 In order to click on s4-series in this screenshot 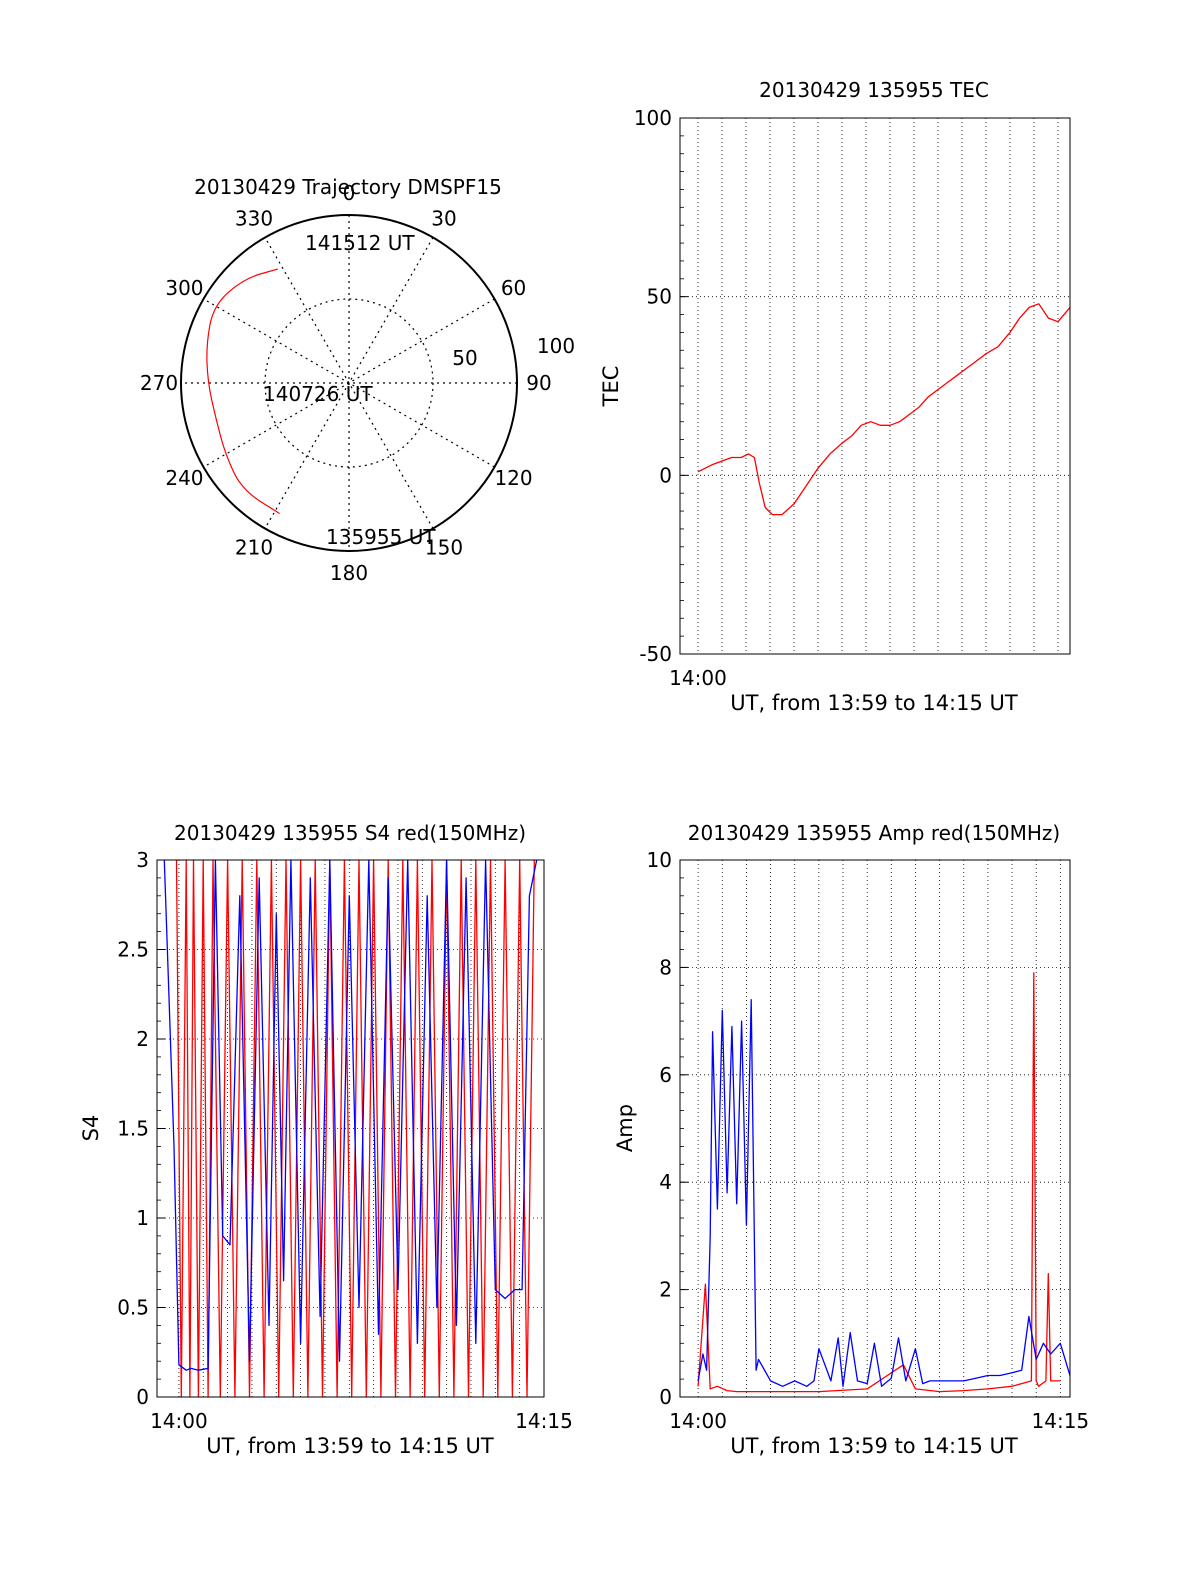, I will do `click(350, 1128)`.